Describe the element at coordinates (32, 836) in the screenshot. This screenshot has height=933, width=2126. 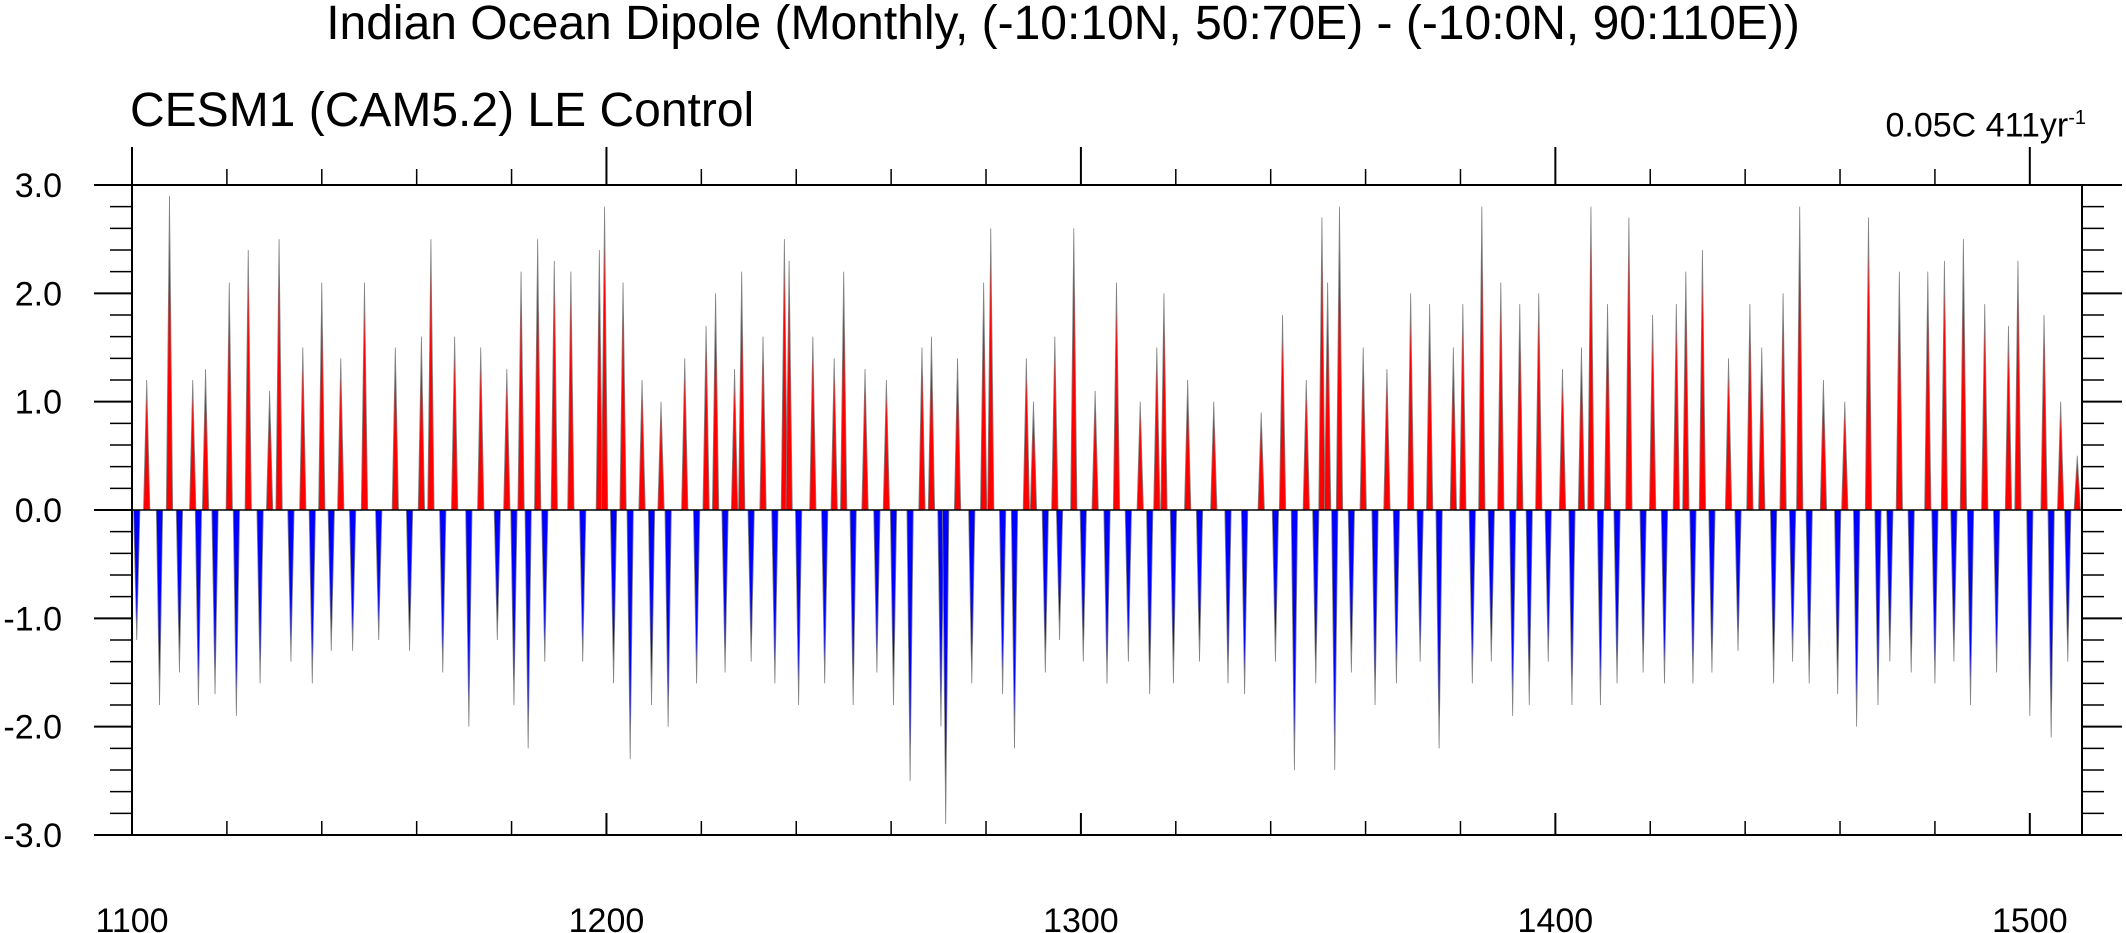
I see `y-tick-label: -3.0` at that location.